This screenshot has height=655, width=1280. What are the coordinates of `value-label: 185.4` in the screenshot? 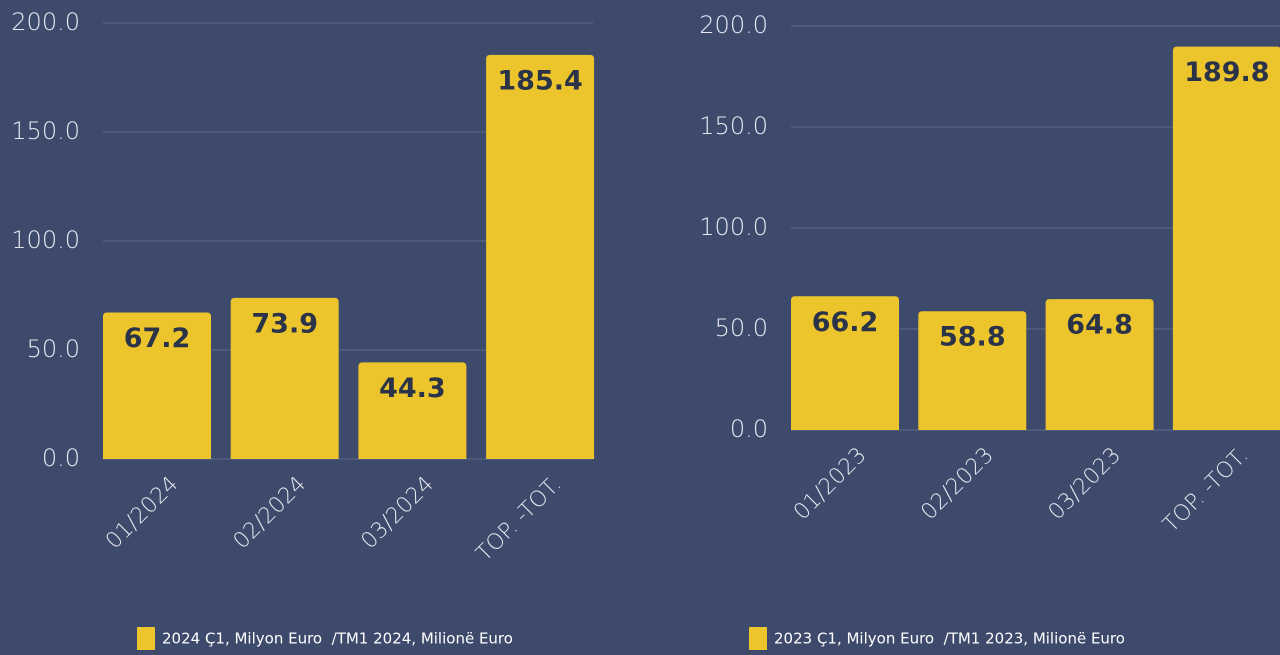 It's located at (539, 80).